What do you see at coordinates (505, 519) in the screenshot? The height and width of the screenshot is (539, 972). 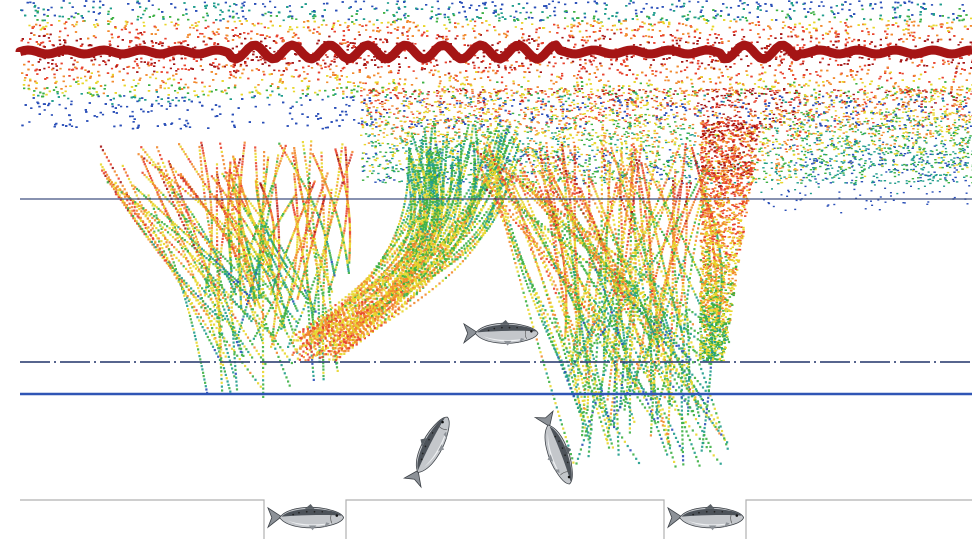 I see `panel-center` at bounding box center [505, 519].